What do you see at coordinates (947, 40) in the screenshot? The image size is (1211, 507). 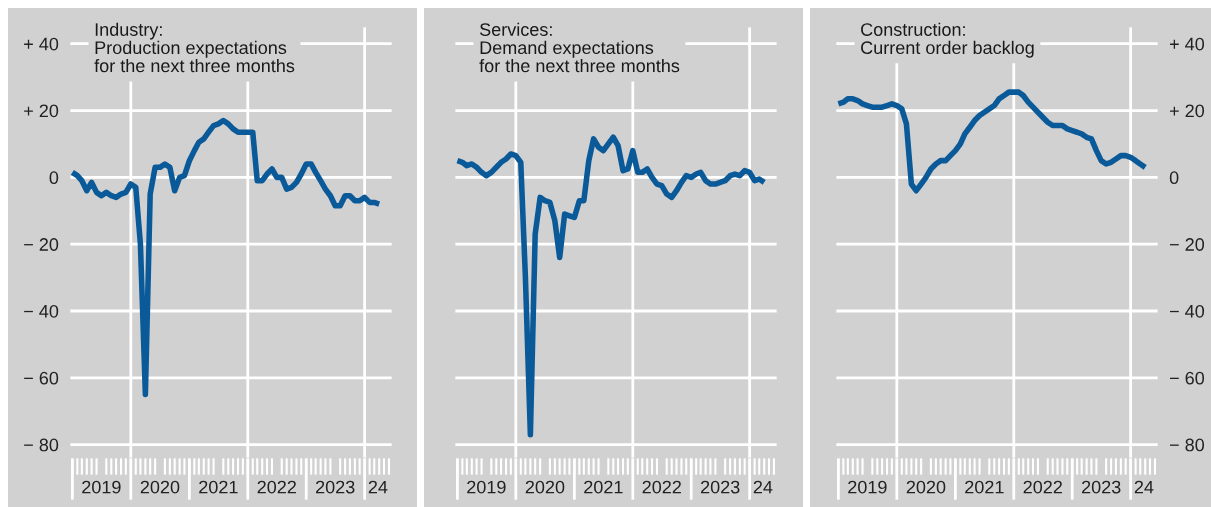 I see `chart-title: Construction: Current order backlog` at bounding box center [947, 40].